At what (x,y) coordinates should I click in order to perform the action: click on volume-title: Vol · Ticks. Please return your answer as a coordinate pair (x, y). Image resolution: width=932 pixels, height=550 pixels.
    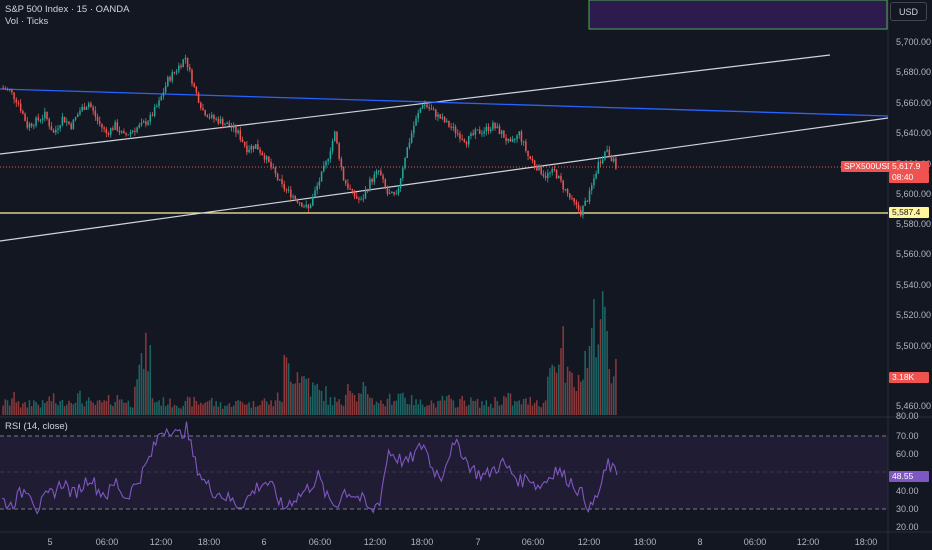
    Looking at the image, I should click on (27, 21).